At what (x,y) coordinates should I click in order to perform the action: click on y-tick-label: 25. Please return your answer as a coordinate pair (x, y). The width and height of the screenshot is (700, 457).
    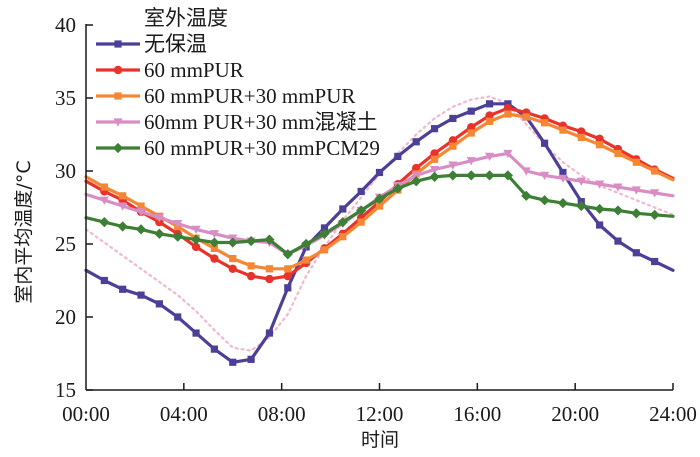
    Looking at the image, I should click on (65, 244).